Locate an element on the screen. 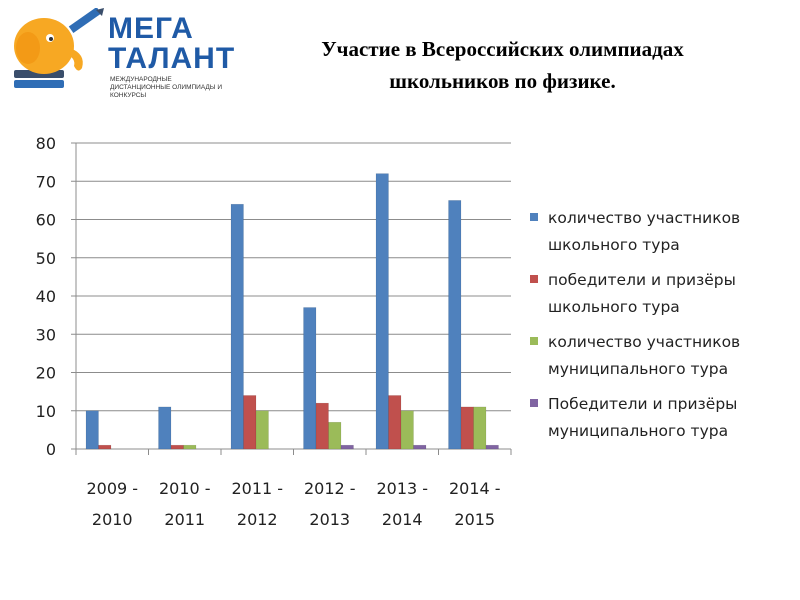 The height and width of the screenshot is (600, 800). x-tick-label: 2010 is located at coordinates (112, 519).